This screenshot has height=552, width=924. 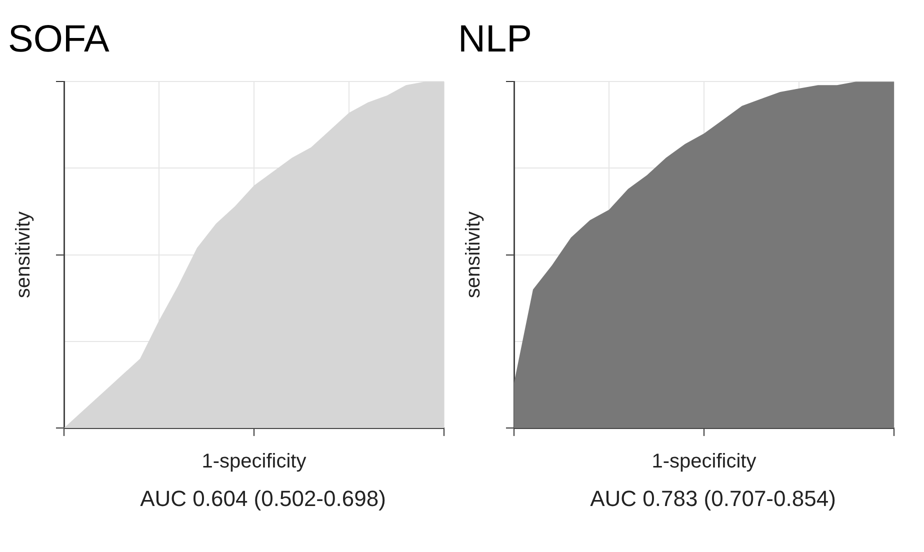 What do you see at coordinates (713, 499) in the screenshot?
I see `text: AUC 0.783 (0.707-0.854)` at bounding box center [713, 499].